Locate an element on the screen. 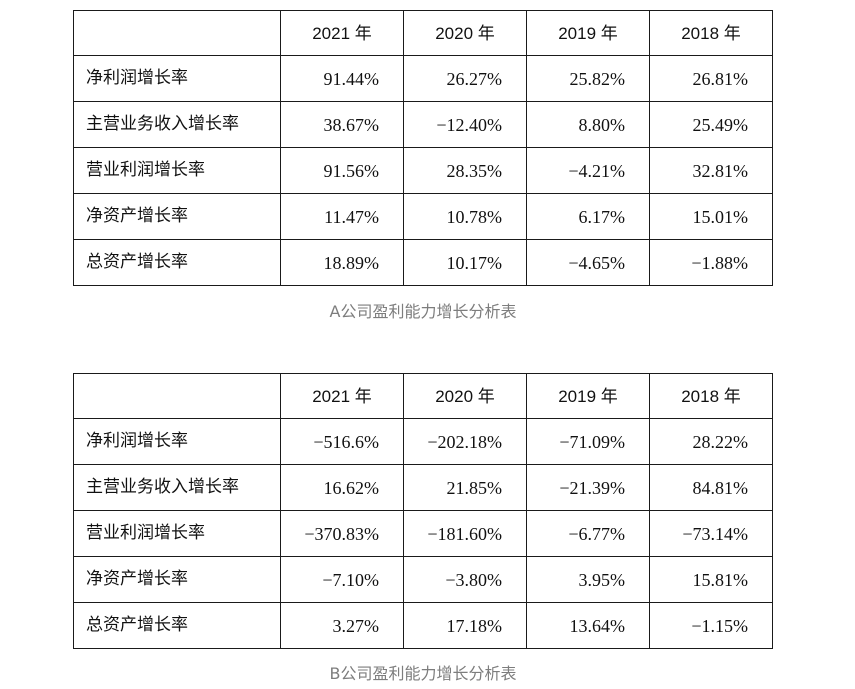 The image size is (855, 689). value-cell: 15.81% is located at coordinates (711, 579).